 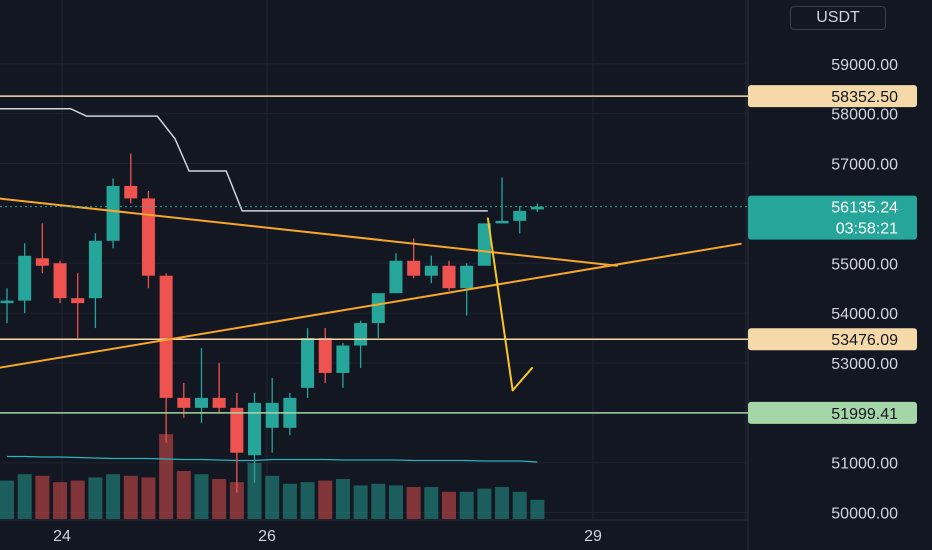 What do you see at coordinates (864, 208) in the screenshot?
I see `last-price-label: 56135.24` at bounding box center [864, 208].